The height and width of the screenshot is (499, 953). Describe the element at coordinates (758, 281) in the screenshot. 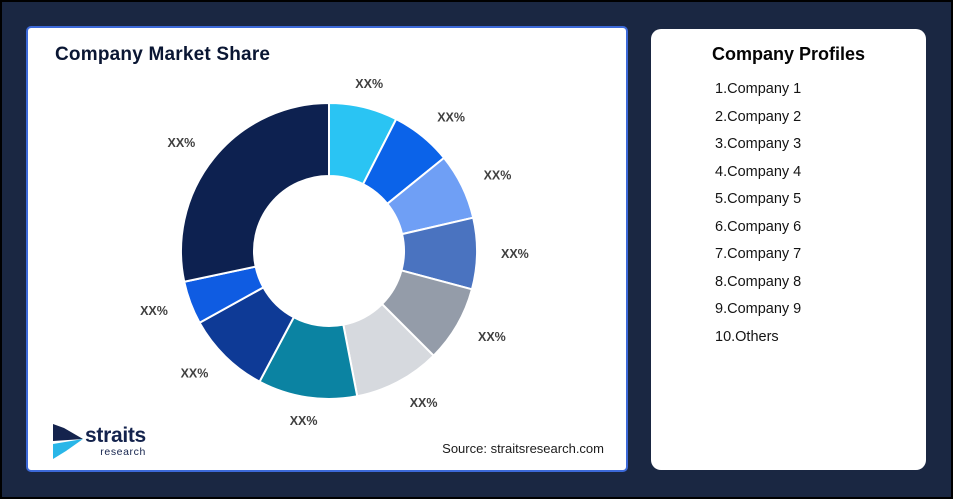

I see `profile-list-item: 8.Company 8` at that location.